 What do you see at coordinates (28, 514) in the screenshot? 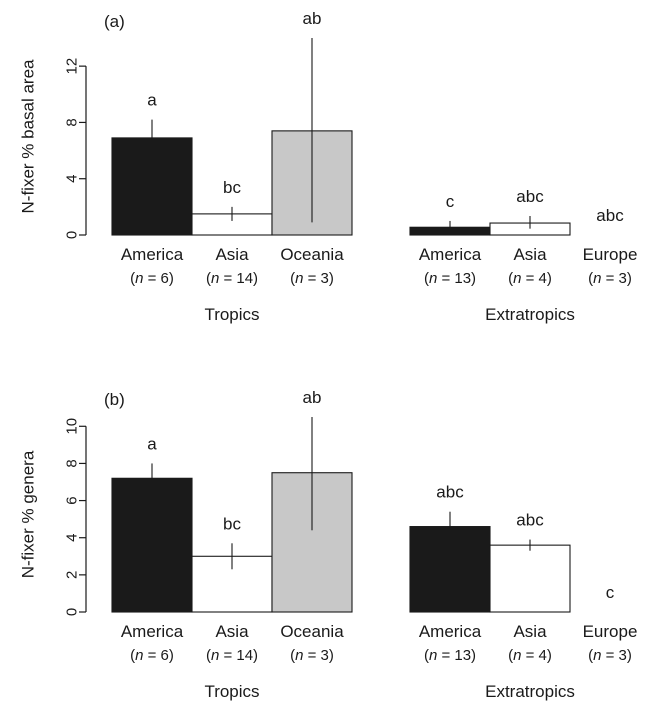
I see `y-axis-title: N-fixer % genera` at bounding box center [28, 514].